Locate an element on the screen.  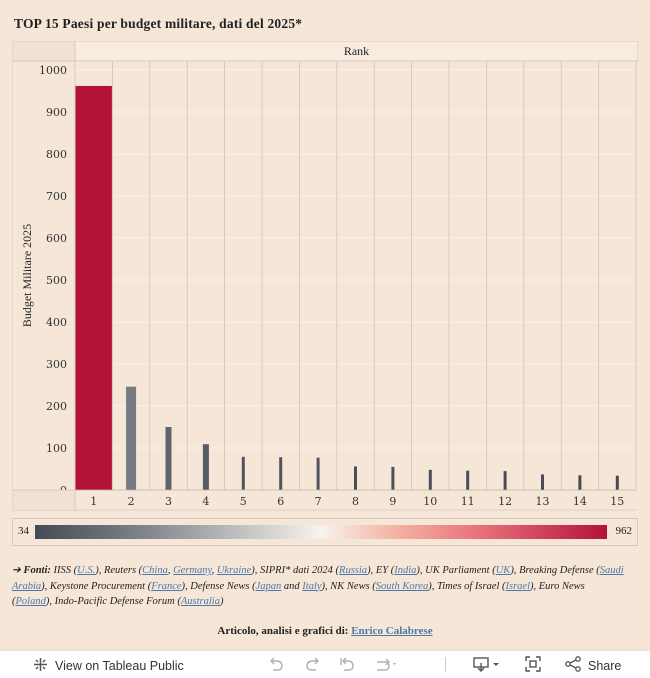
source-name: Indo-Pacific Defense Forum is located at coordinates (114, 601).